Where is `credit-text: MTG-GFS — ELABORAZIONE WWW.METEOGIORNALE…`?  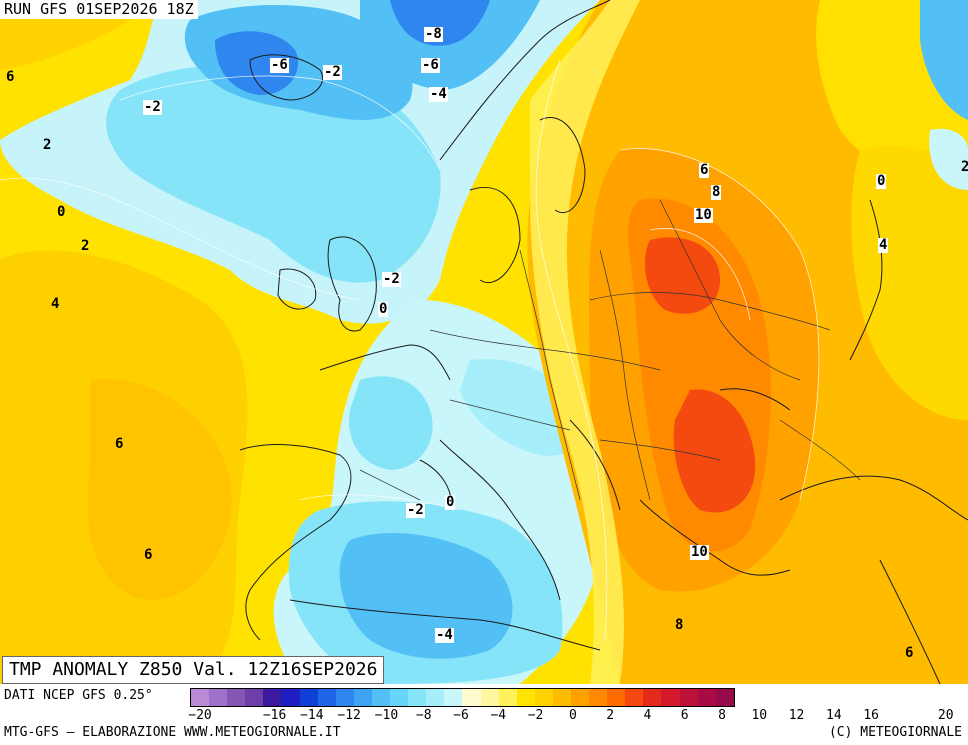
credit-text: MTG-GFS — ELABORAZIONE WWW.METEOGIORNALE… is located at coordinates (172, 732).